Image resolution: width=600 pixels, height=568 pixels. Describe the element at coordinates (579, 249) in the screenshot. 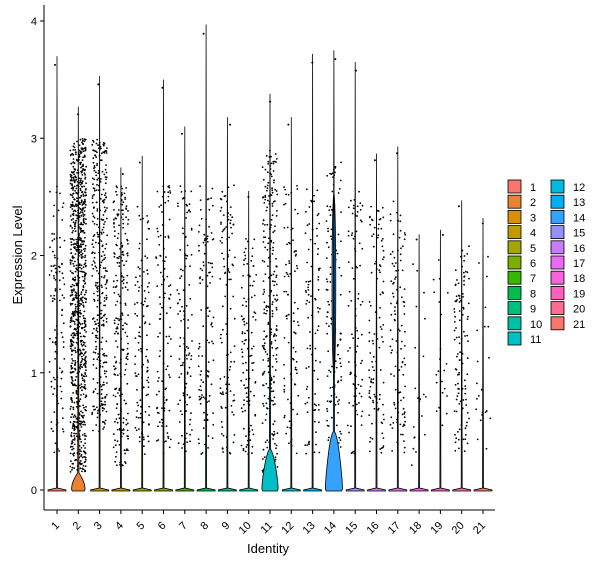

I see `legend-label: 16` at that location.